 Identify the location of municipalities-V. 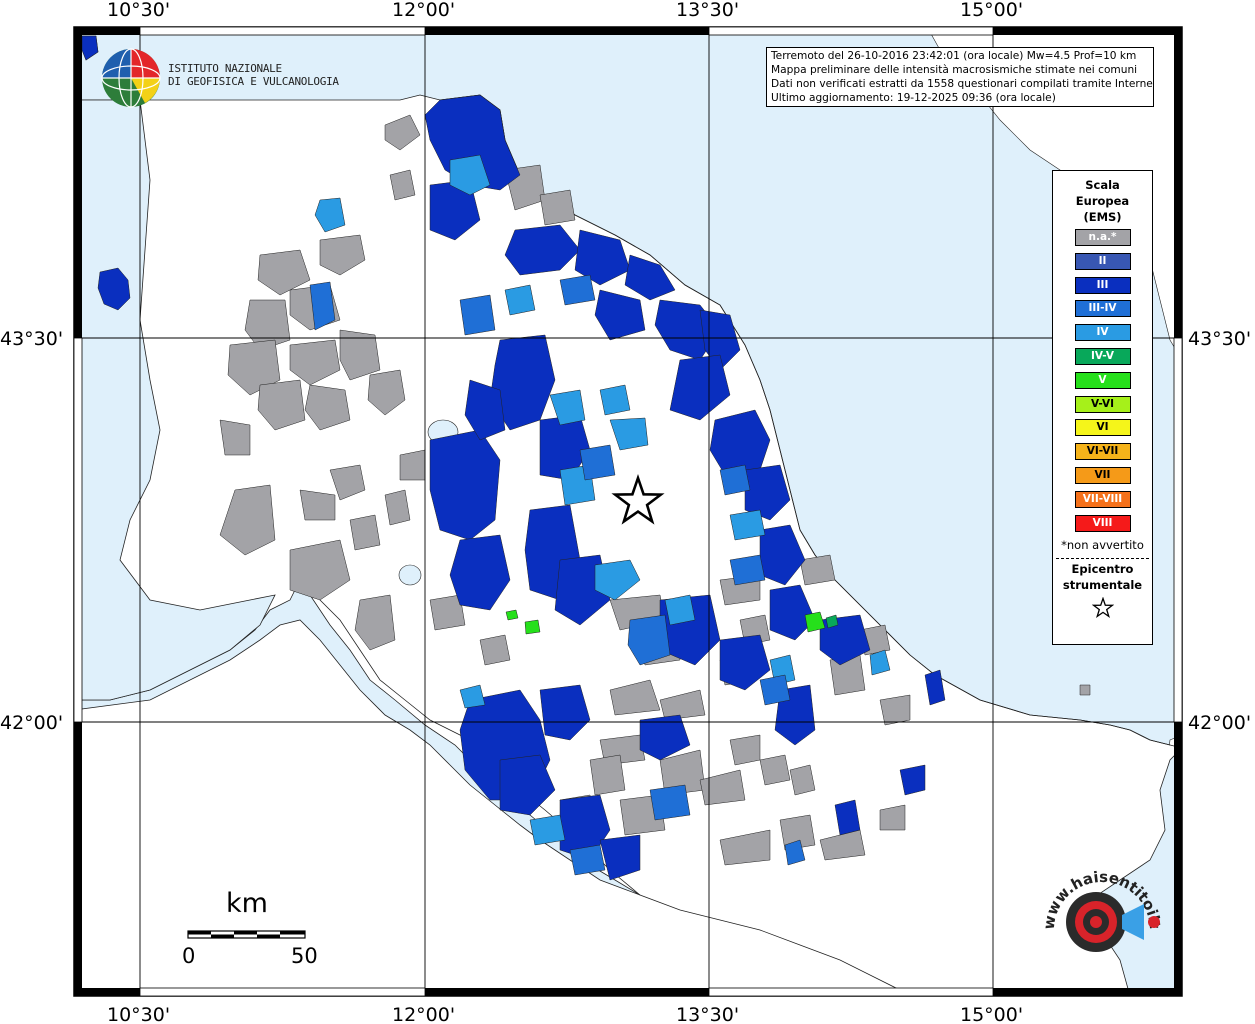
(672, 622).